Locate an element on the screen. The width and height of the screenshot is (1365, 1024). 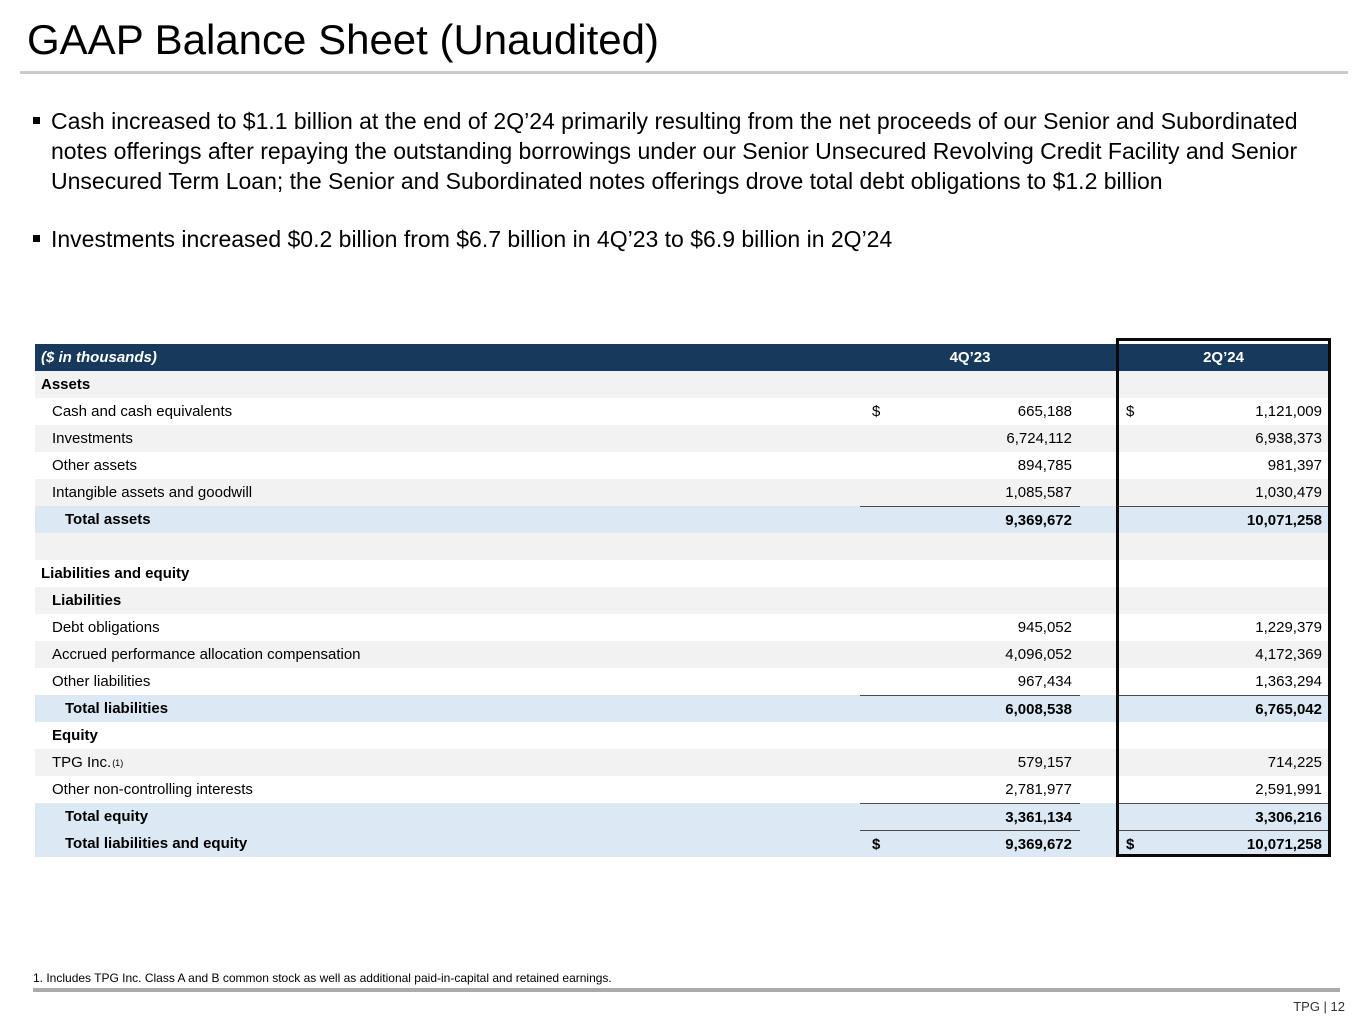
row-label: Total liabilities and equity is located at coordinates (156, 843).